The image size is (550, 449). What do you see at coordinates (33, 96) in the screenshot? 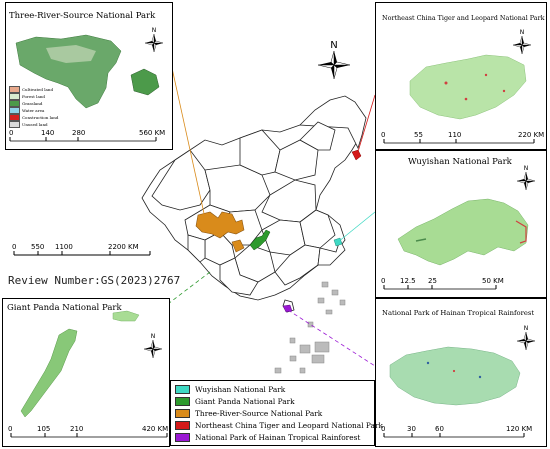
I see `landuse-label: Forest land` at bounding box center [33, 96].